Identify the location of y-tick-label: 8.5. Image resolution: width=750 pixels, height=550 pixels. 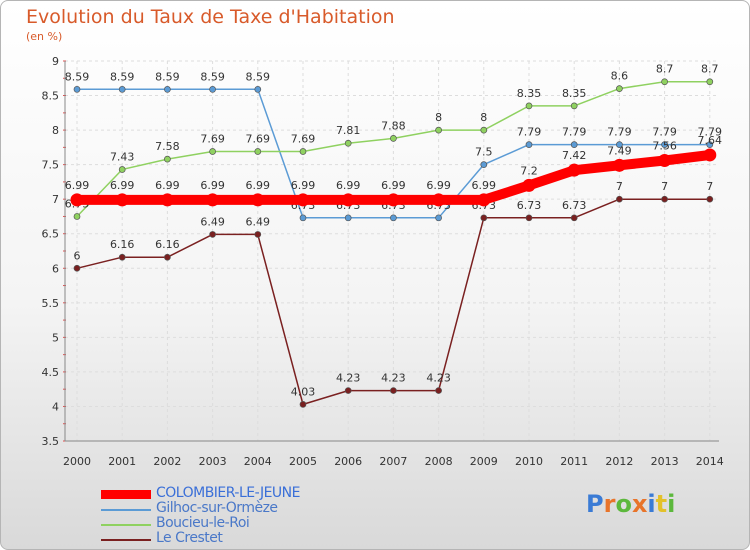
(51, 96).